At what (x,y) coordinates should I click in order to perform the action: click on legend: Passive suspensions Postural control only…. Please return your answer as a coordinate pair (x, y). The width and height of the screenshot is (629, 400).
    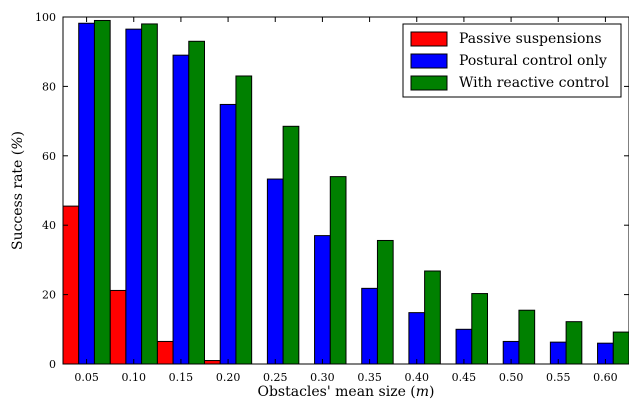
    Looking at the image, I should click on (512, 60).